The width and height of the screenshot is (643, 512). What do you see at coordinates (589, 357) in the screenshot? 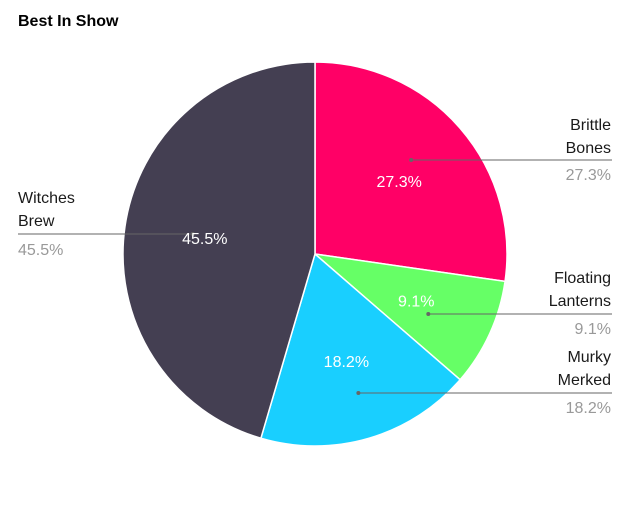
I see `slice-name-murky-merked-line-1: Murky` at bounding box center [589, 357].